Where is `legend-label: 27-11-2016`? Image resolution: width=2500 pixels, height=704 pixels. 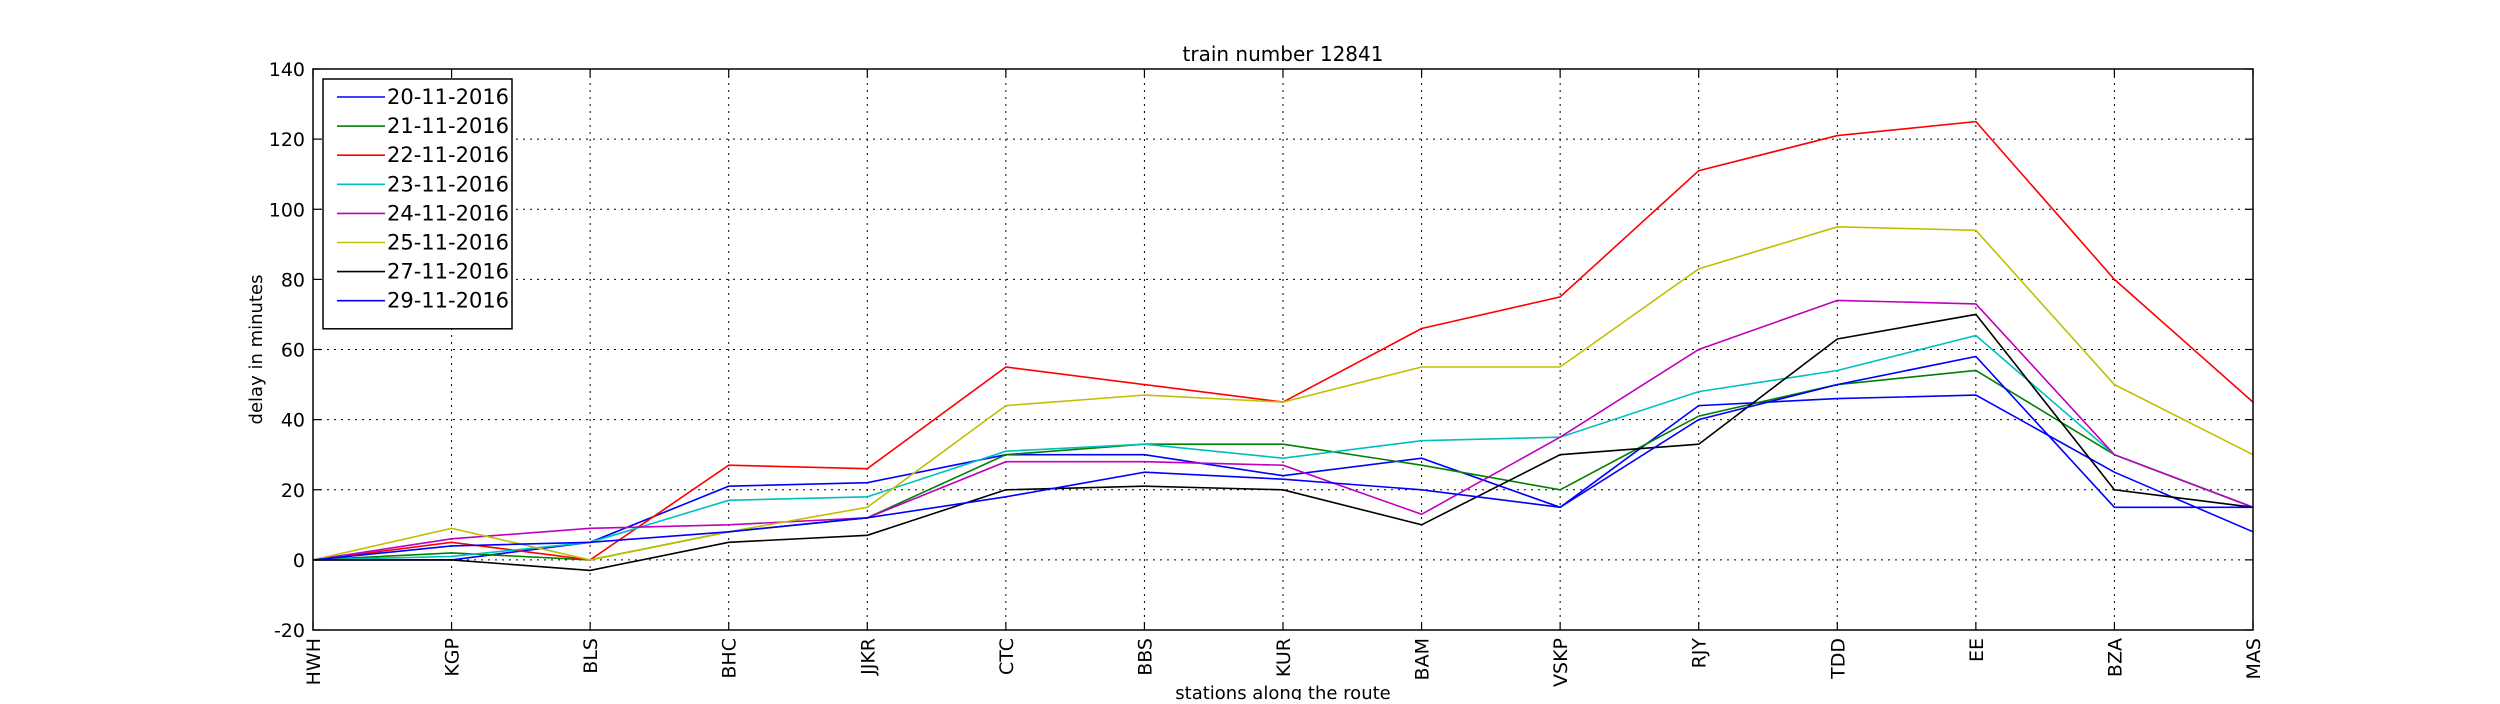 legend-label: 27-11-2016 is located at coordinates (448, 272).